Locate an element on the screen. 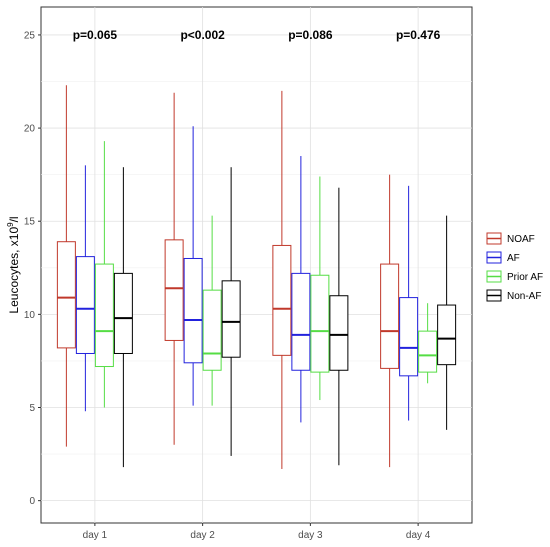 This screenshot has width=550, height=547. legend-item: Prior AF is located at coordinates (514, 276).